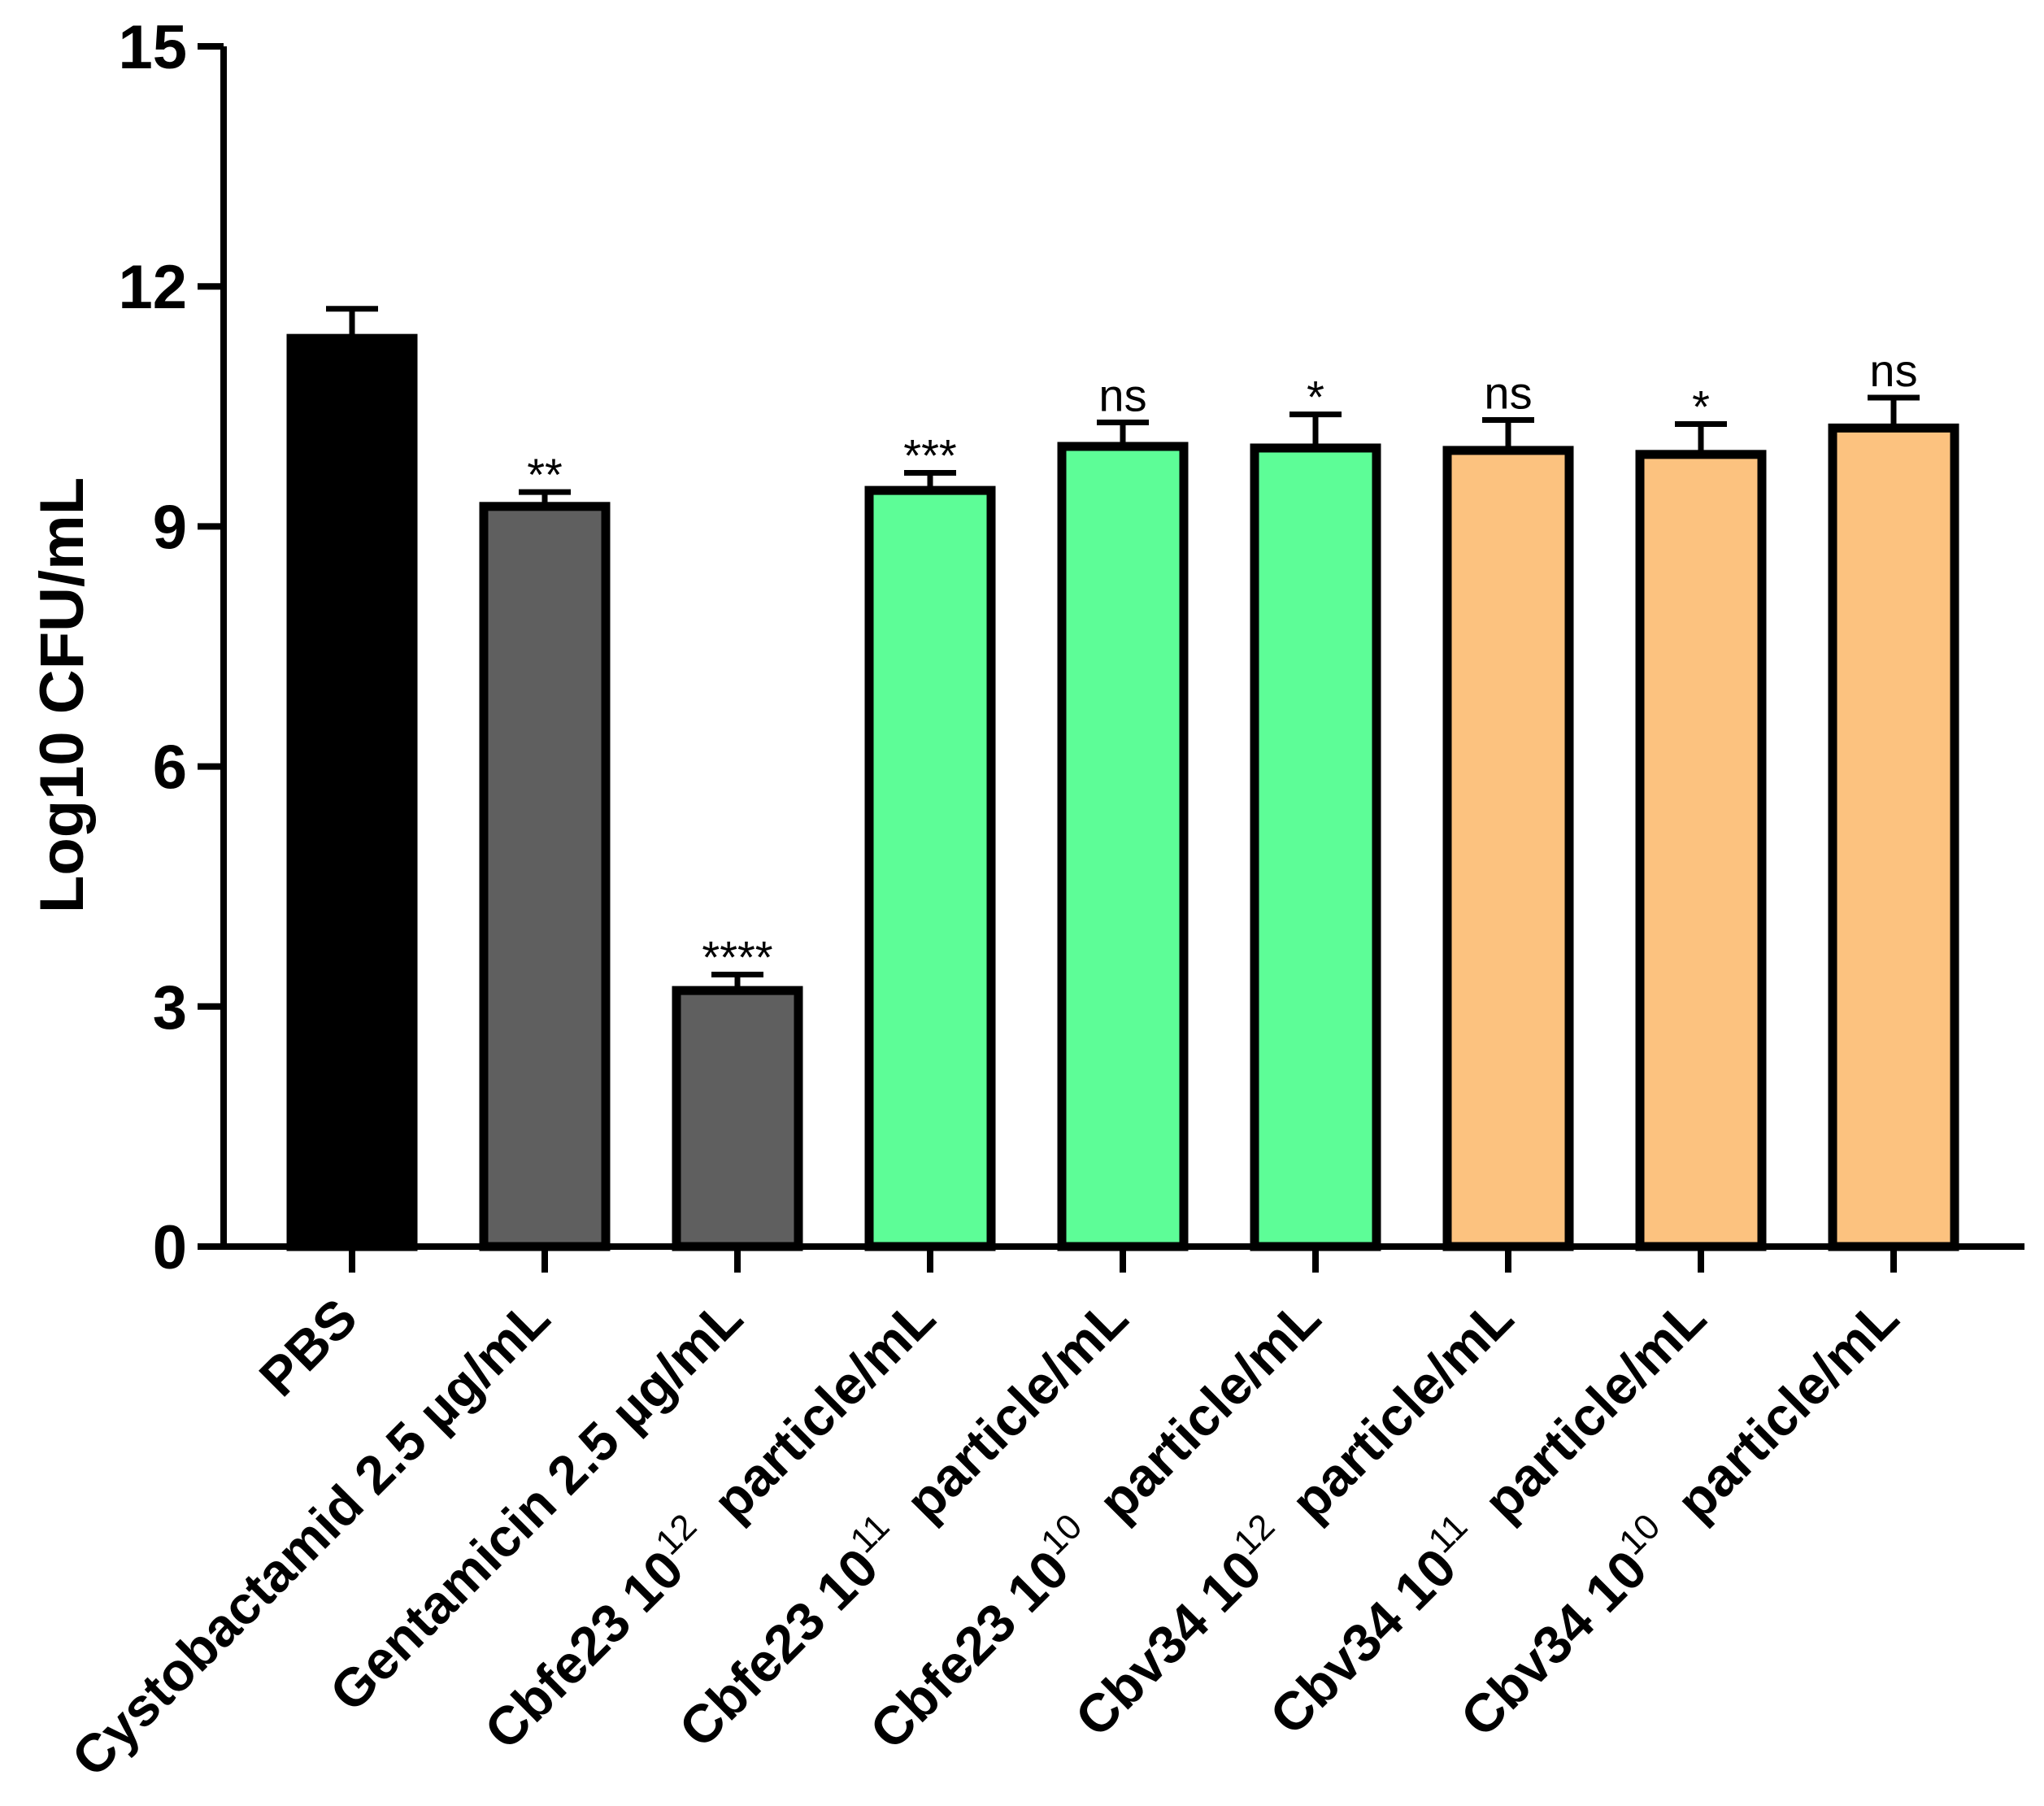  Describe the element at coordinates (308, 1347) in the screenshot. I see `x-tick-label: PBS` at that location.